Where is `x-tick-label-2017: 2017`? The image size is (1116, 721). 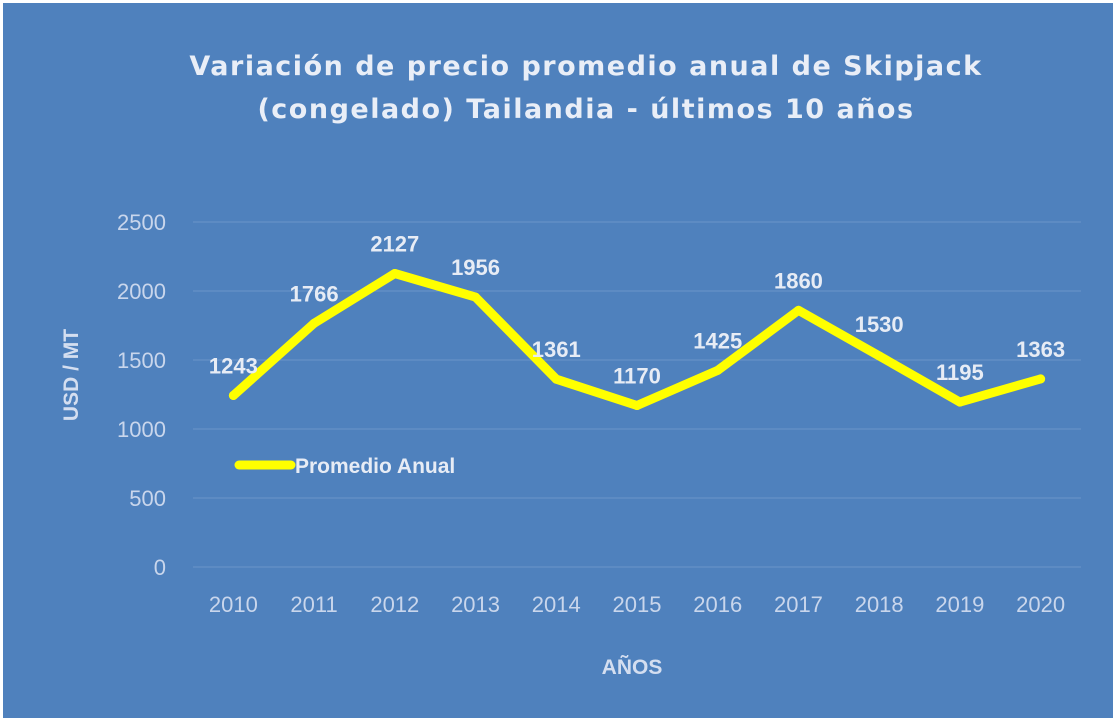 x-tick-label-2017: 2017 is located at coordinates (798, 604).